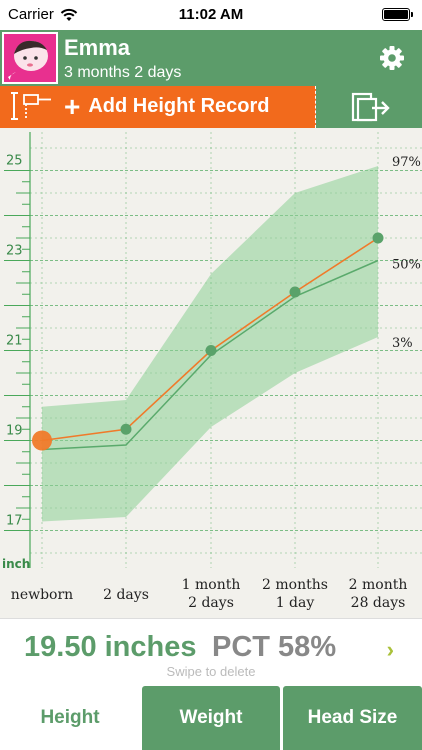 The image size is (422, 750). Describe the element at coordinates (69, 14) in the screenshot. I see `wifi-icon` at that location.